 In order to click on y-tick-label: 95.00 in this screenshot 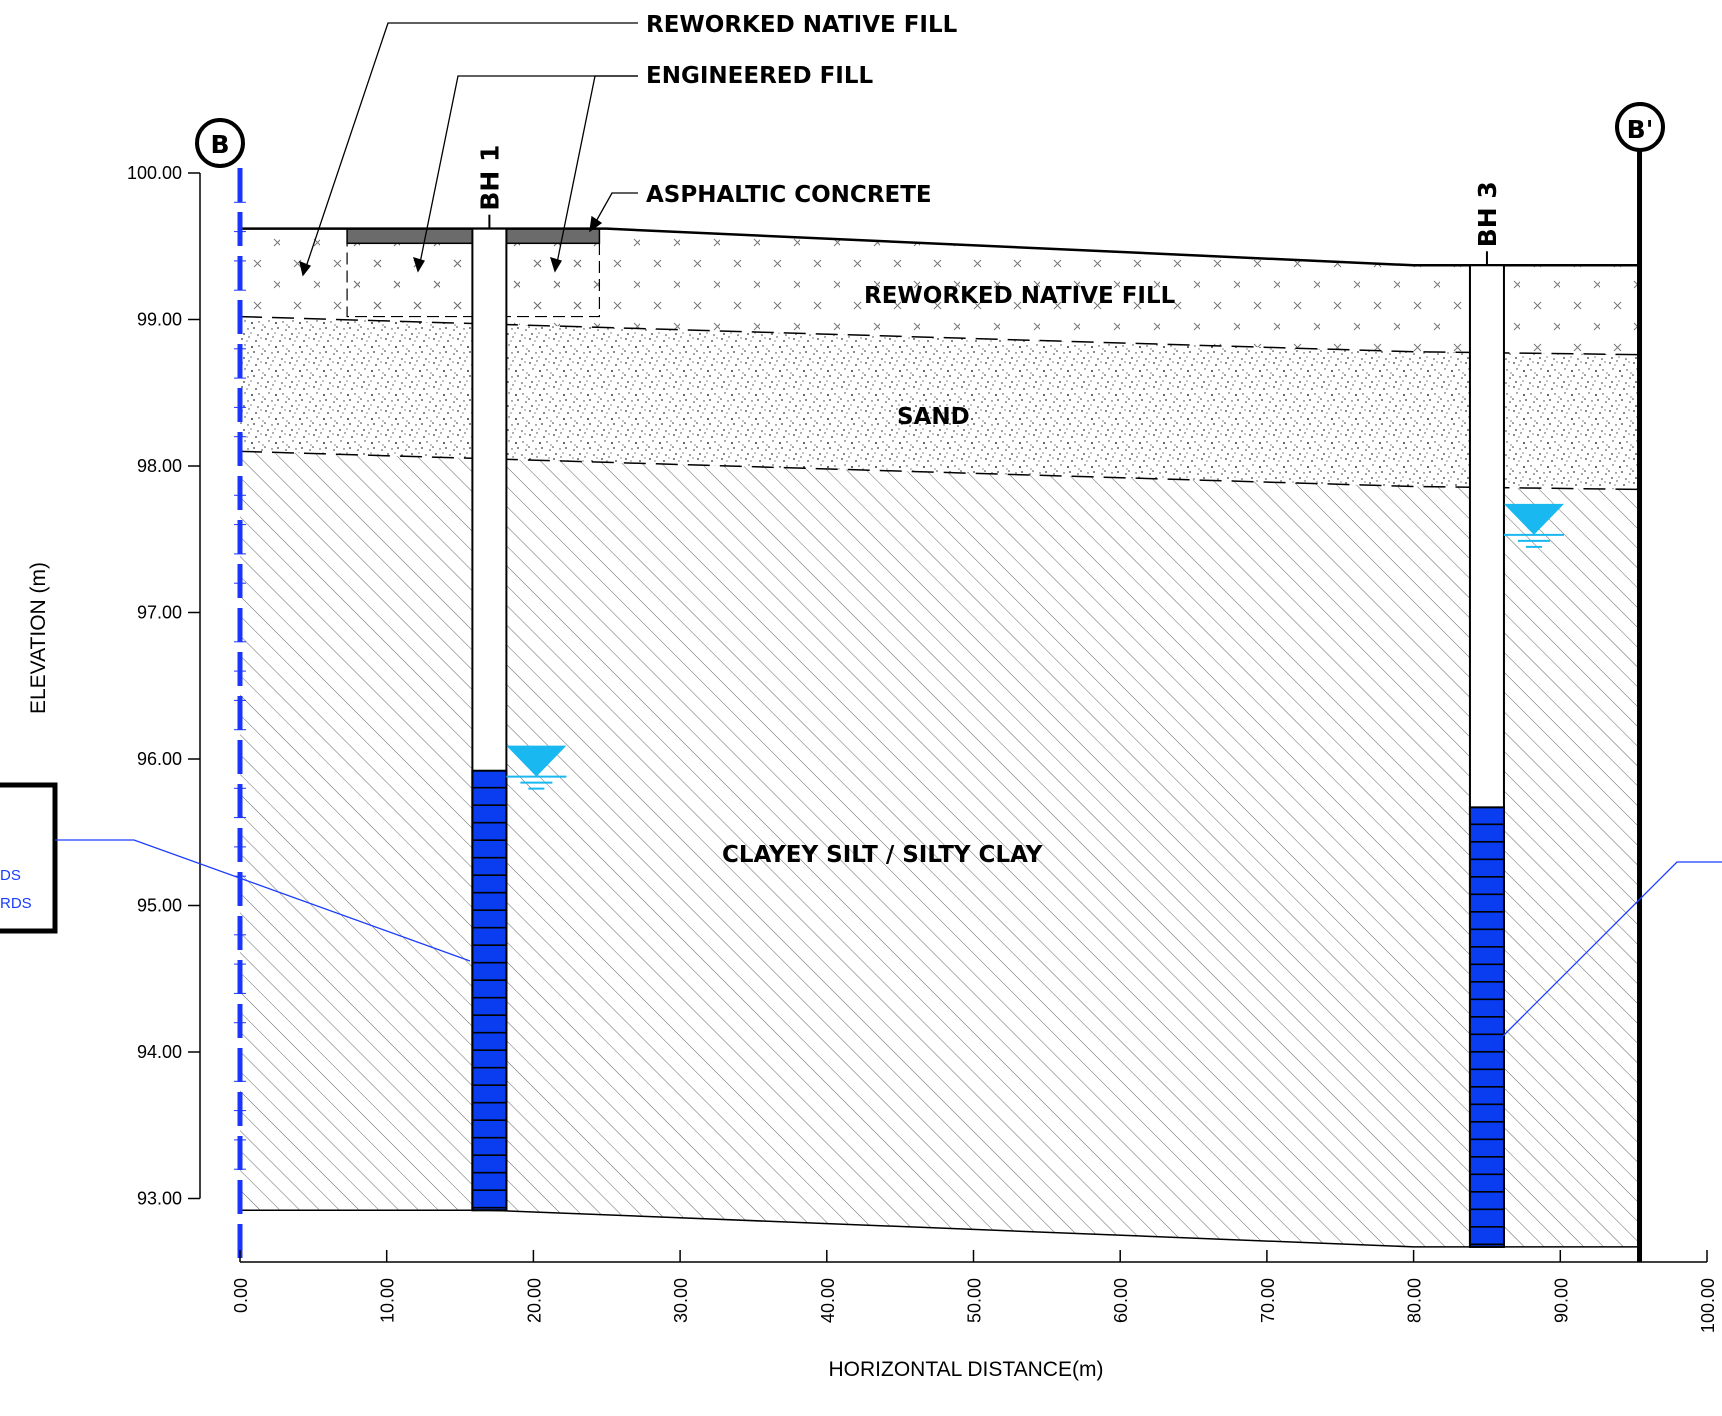, I will do `click(159, 906)`.